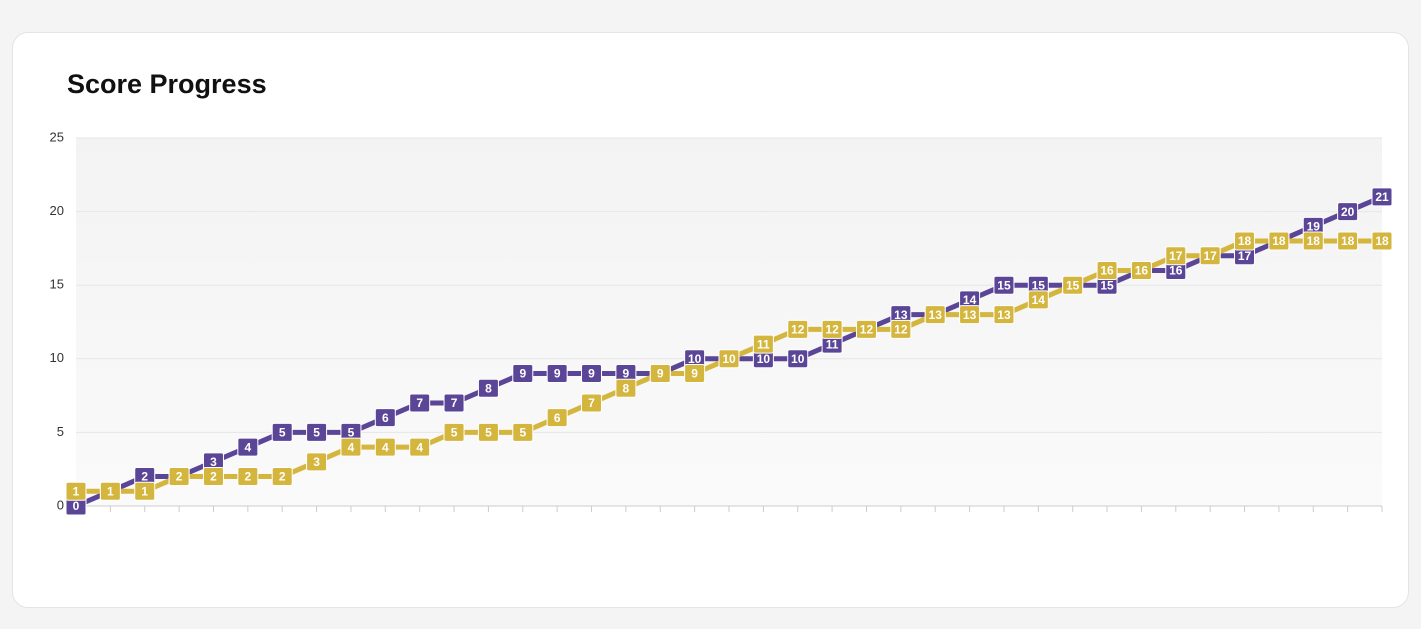  Describe the element at coordinates (1314, 226) in the screenshot. I see `data-label: 19` at that location.